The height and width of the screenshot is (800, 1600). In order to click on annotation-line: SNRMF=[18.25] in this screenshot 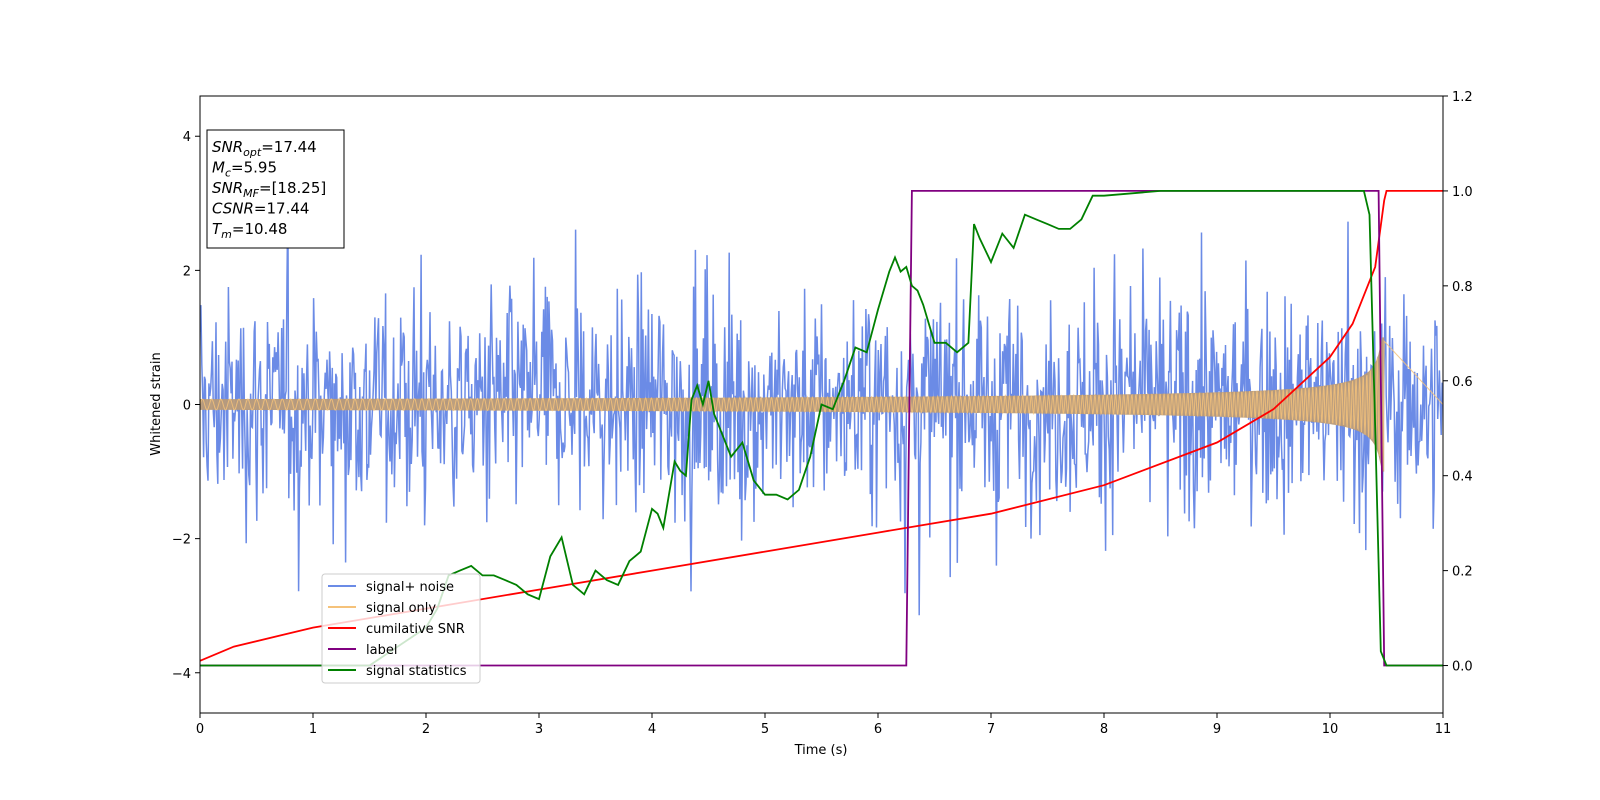, I will do `click(269, 189)`.